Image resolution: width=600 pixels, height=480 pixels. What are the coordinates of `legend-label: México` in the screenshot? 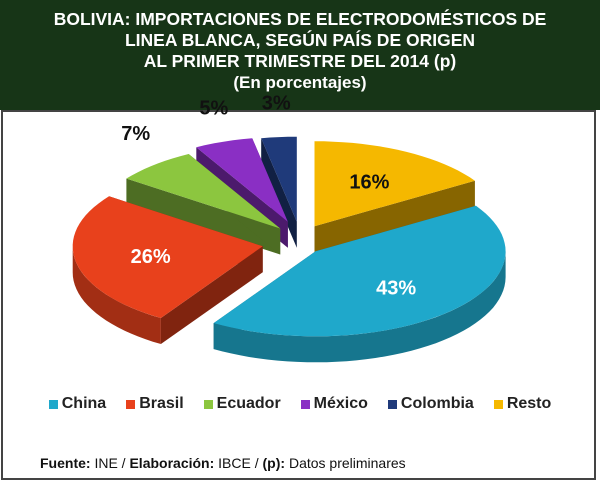 It's located at (340, 403).